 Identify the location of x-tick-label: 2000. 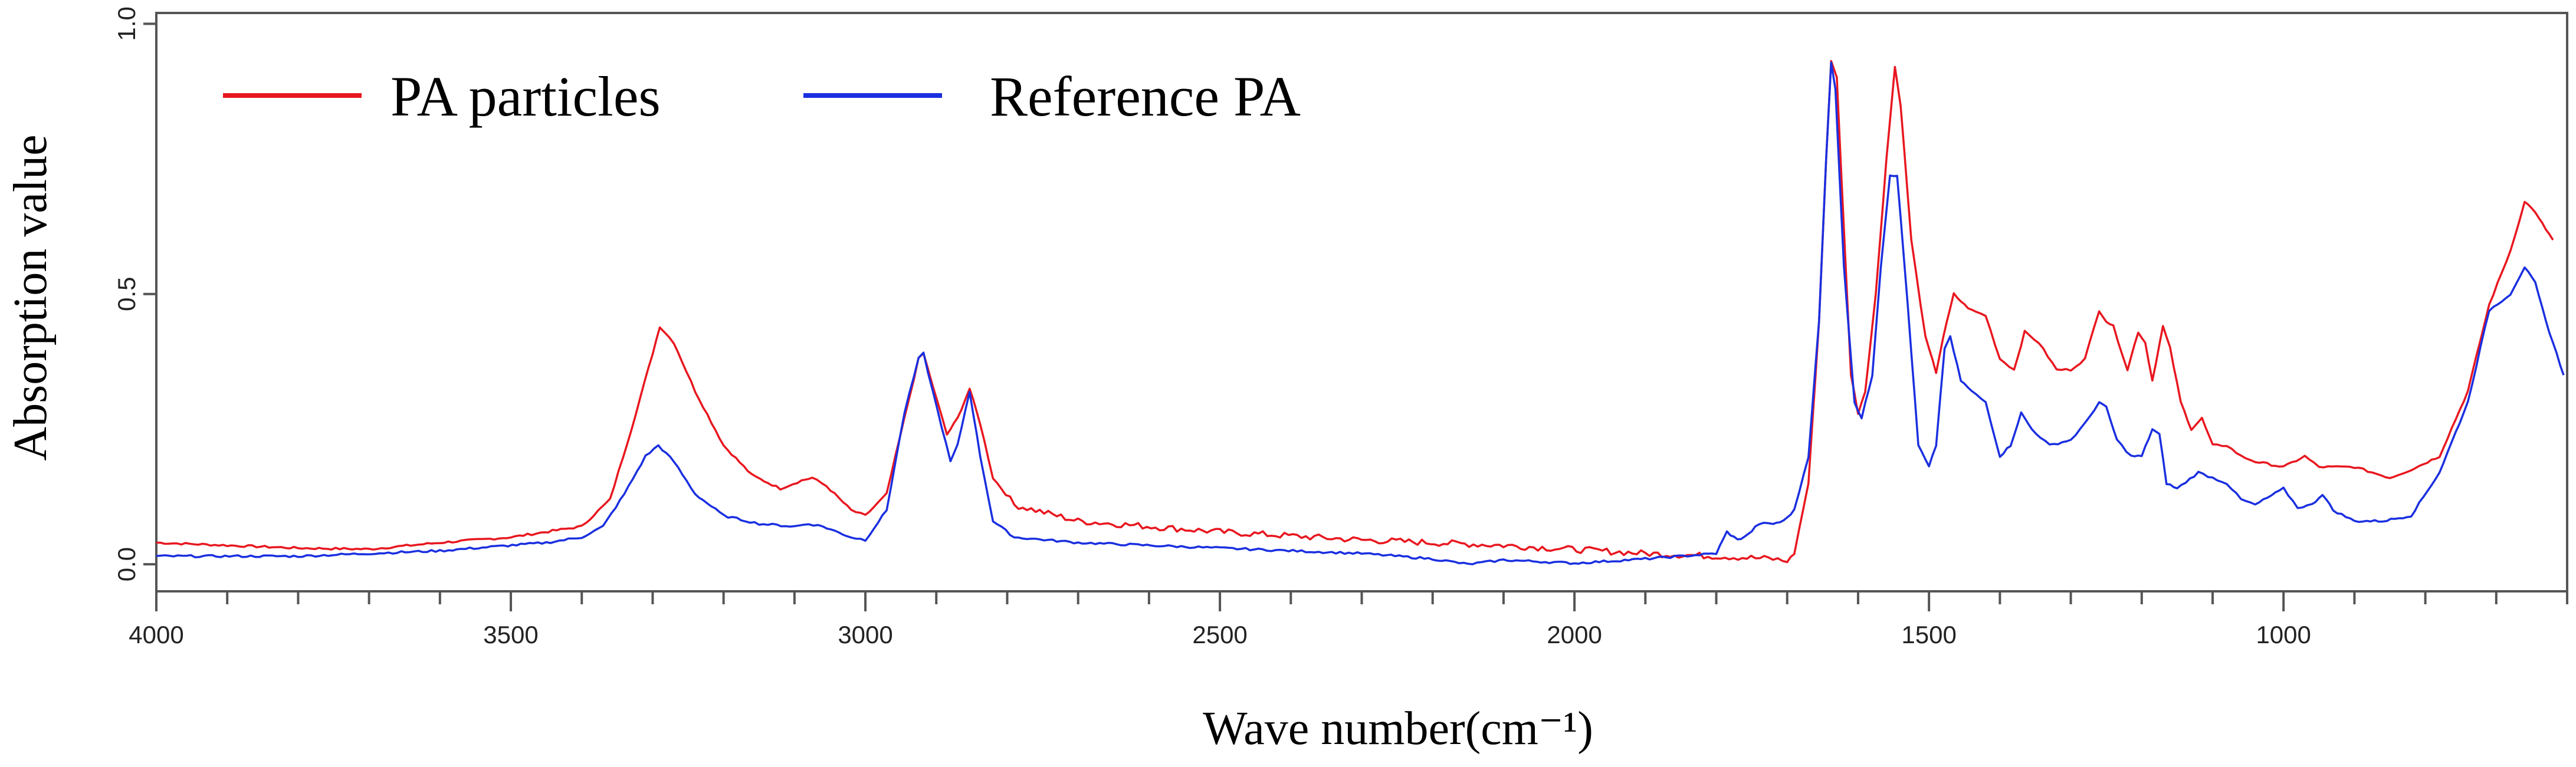
(1574, 635).